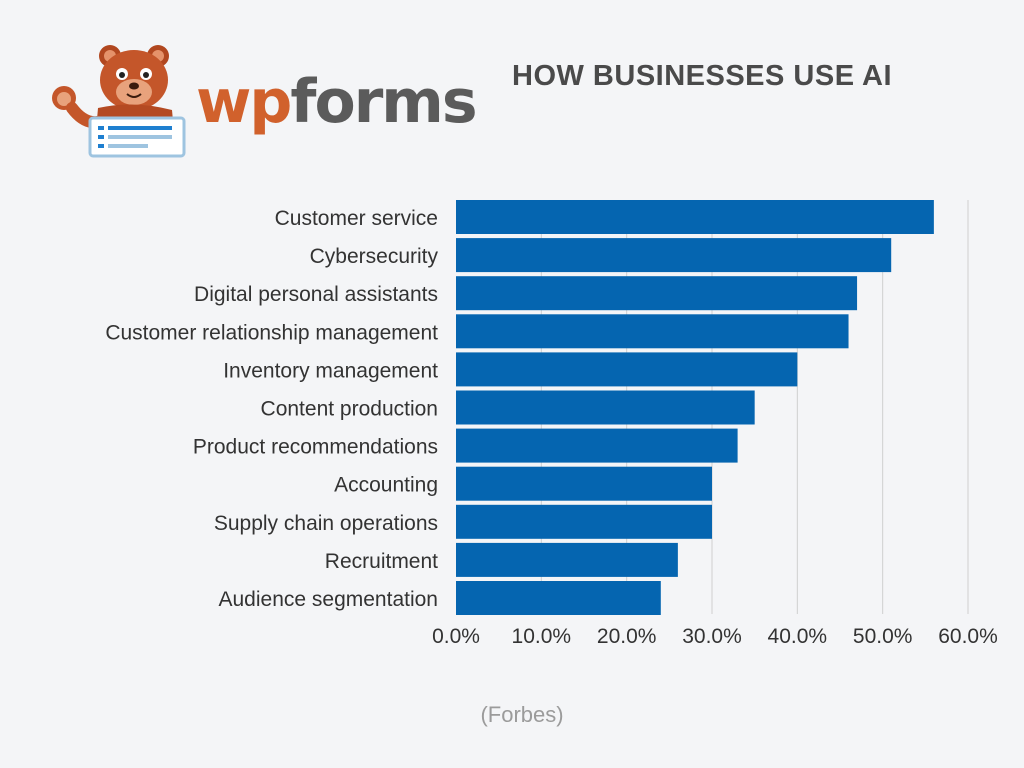 This screenshot has width=1024, height=768. What do you see at coordinates (798, 636) in the screenshot?
I see `x-tick-label: 40.0%` at bounding box center [798, 636].